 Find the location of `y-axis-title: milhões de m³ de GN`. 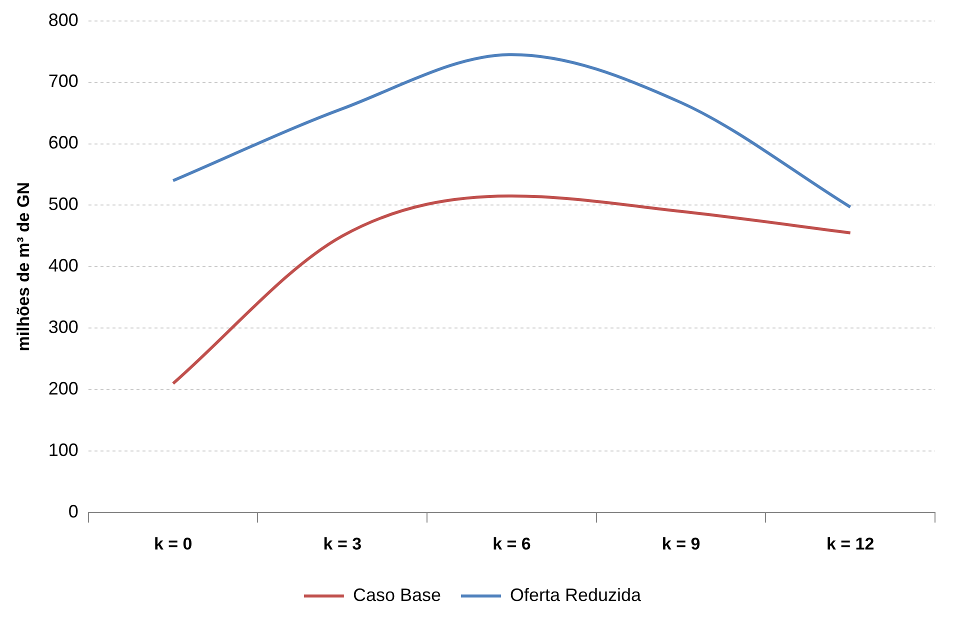

y-axis-title: milhões de m³ de GN is located at coordinates (23, 267).